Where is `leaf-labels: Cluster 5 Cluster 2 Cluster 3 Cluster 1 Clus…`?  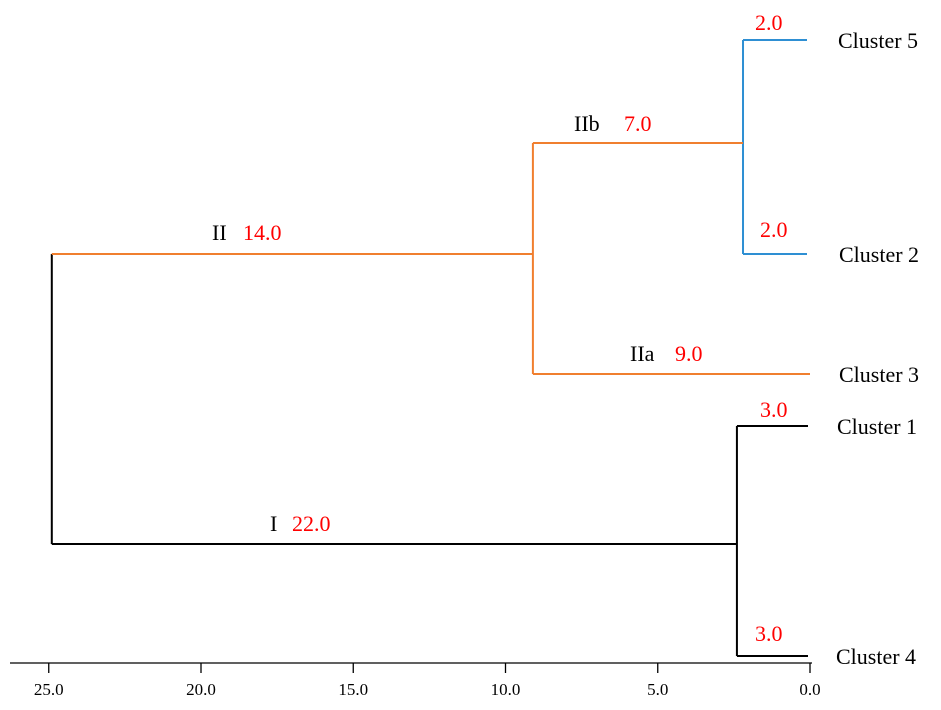 leaf-labels: Cluster 5 Cluster 2 Cluster 3 Cluster 1 Clus… is located at coordinates (877, 348).